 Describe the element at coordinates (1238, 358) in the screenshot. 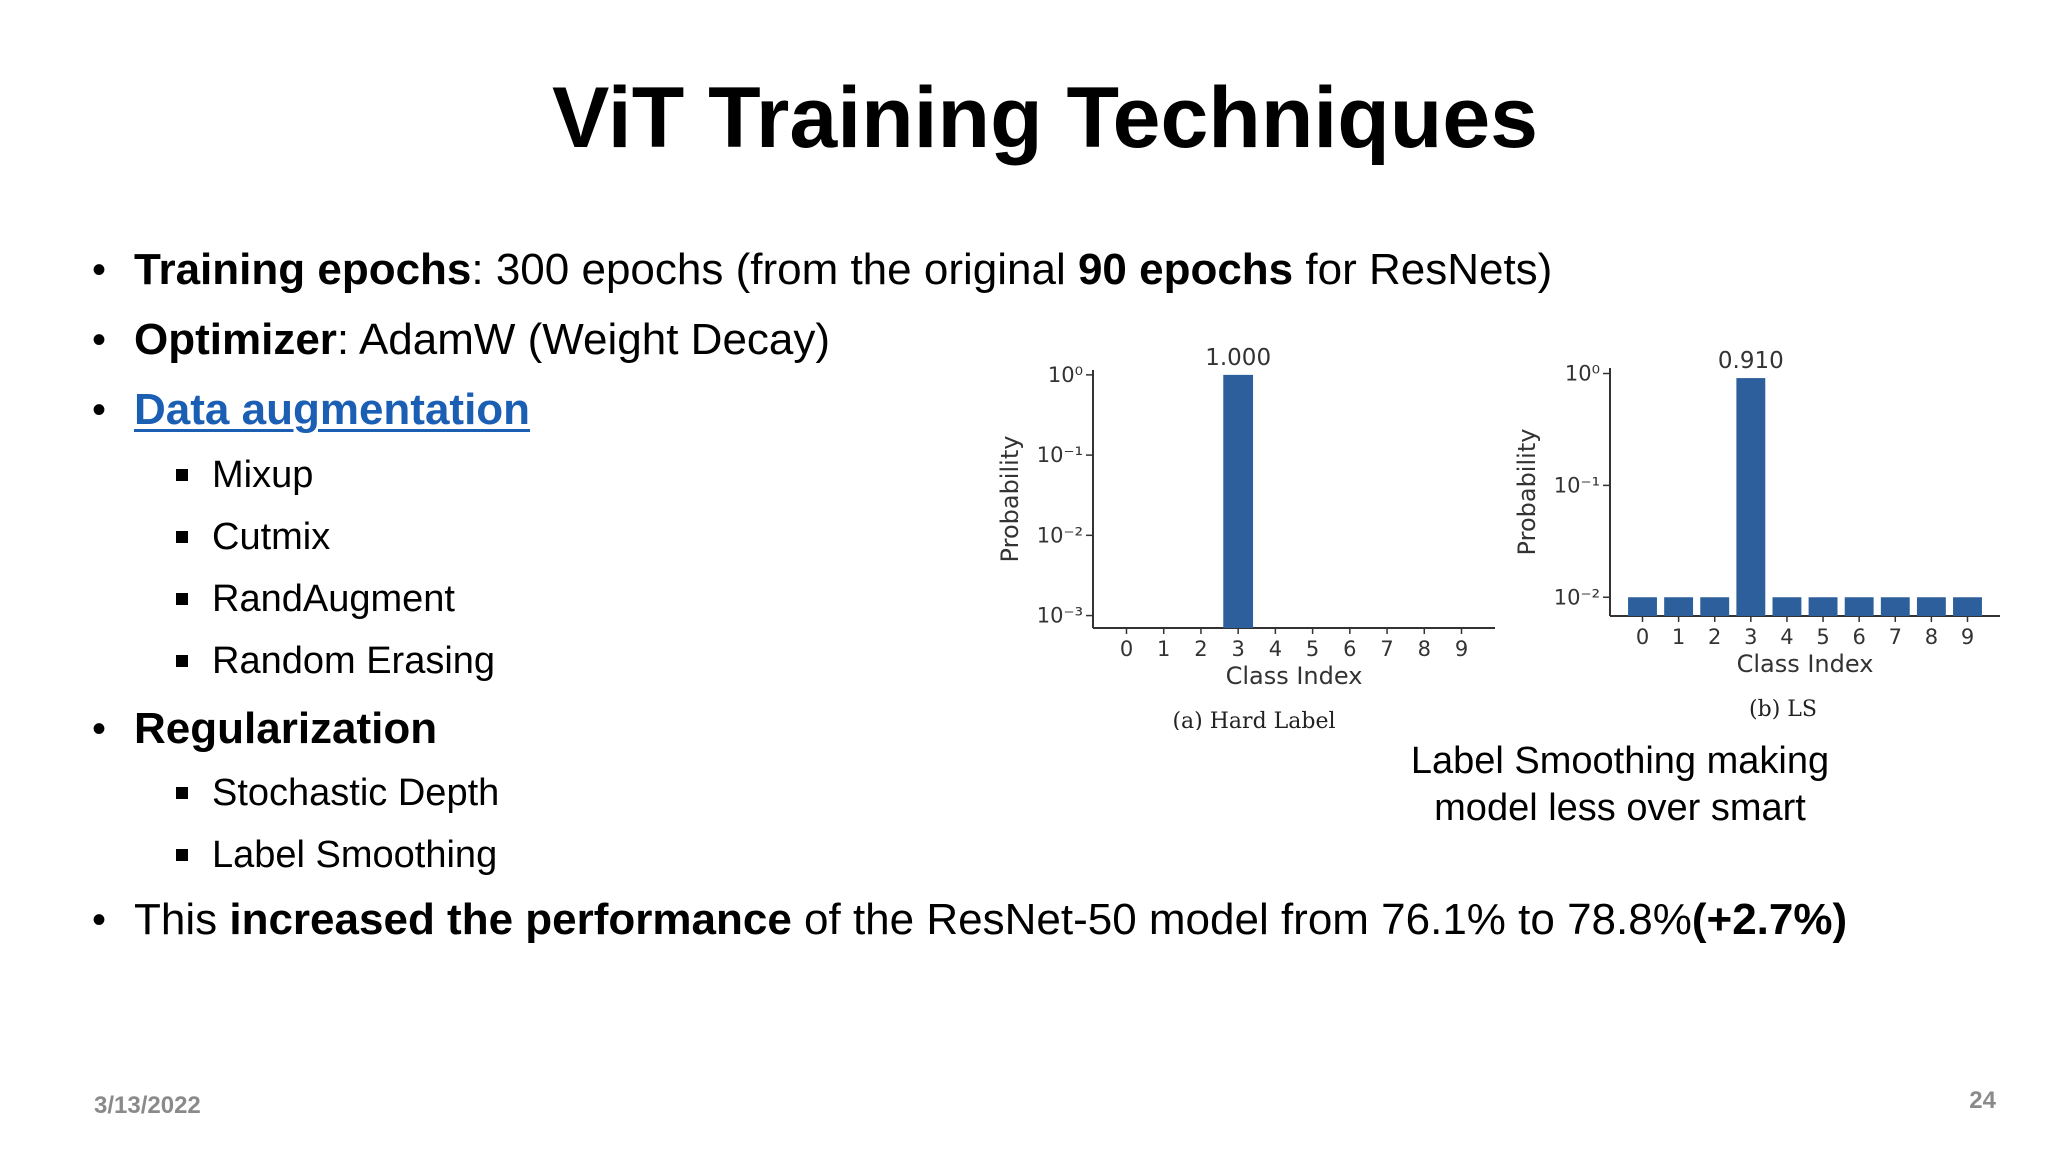

I see `data-label: 1.000` at that location.